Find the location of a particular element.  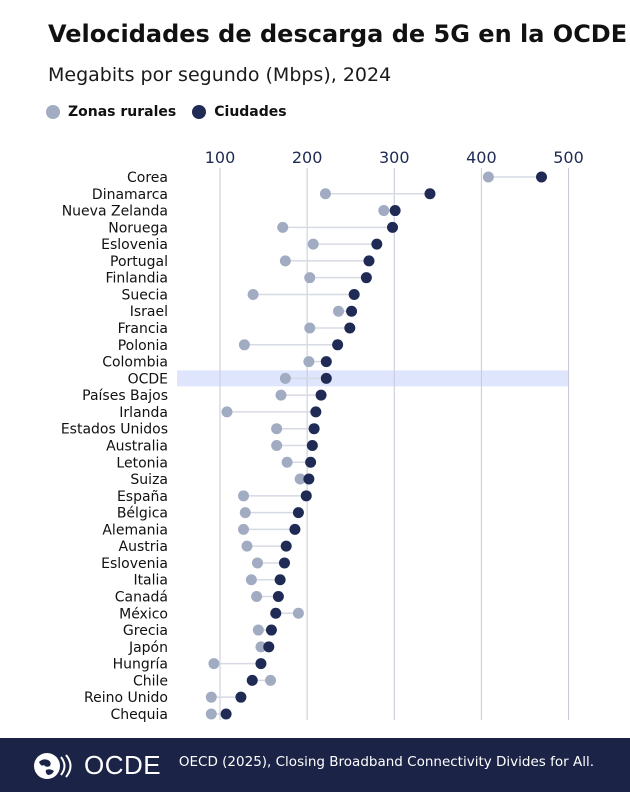

category-label: Portugal is located at coordinates (139, 262).